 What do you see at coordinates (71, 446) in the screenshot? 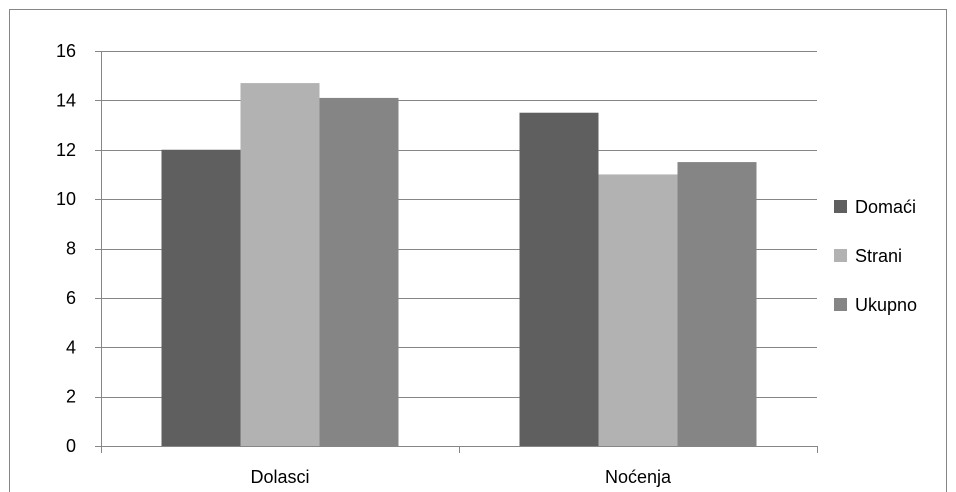
I see `y-tick-label: 0` at bounding box center [71, 446].